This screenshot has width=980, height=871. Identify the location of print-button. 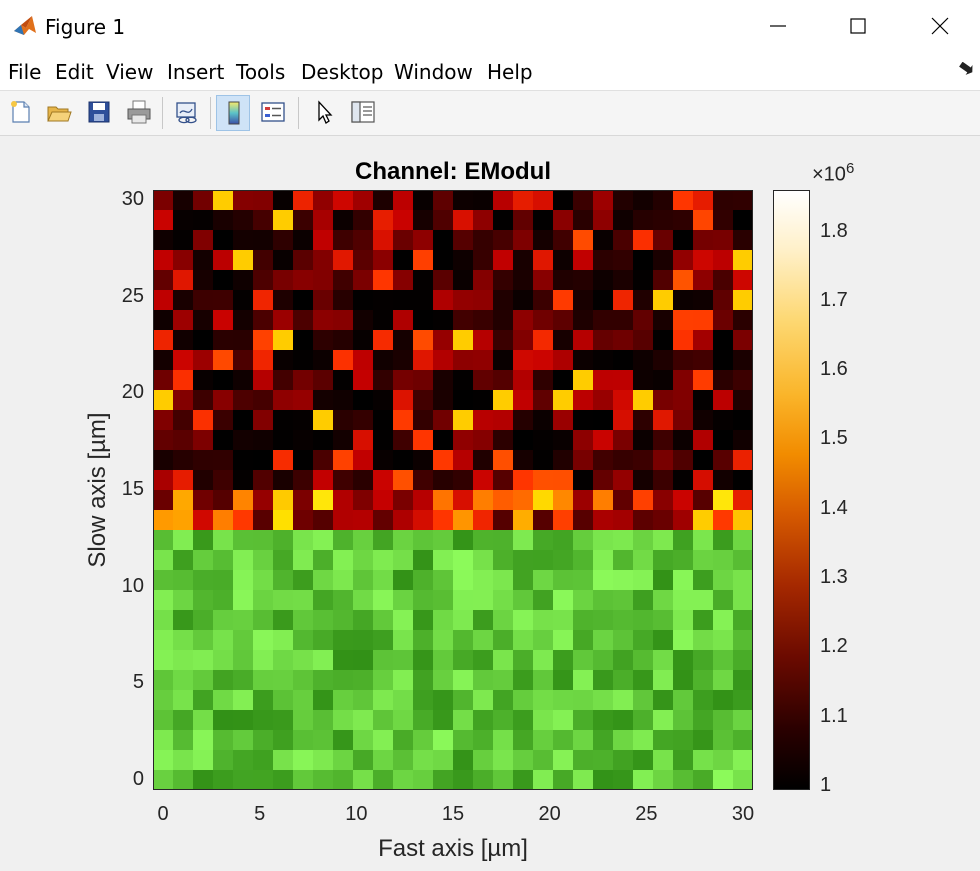
(139, 113).